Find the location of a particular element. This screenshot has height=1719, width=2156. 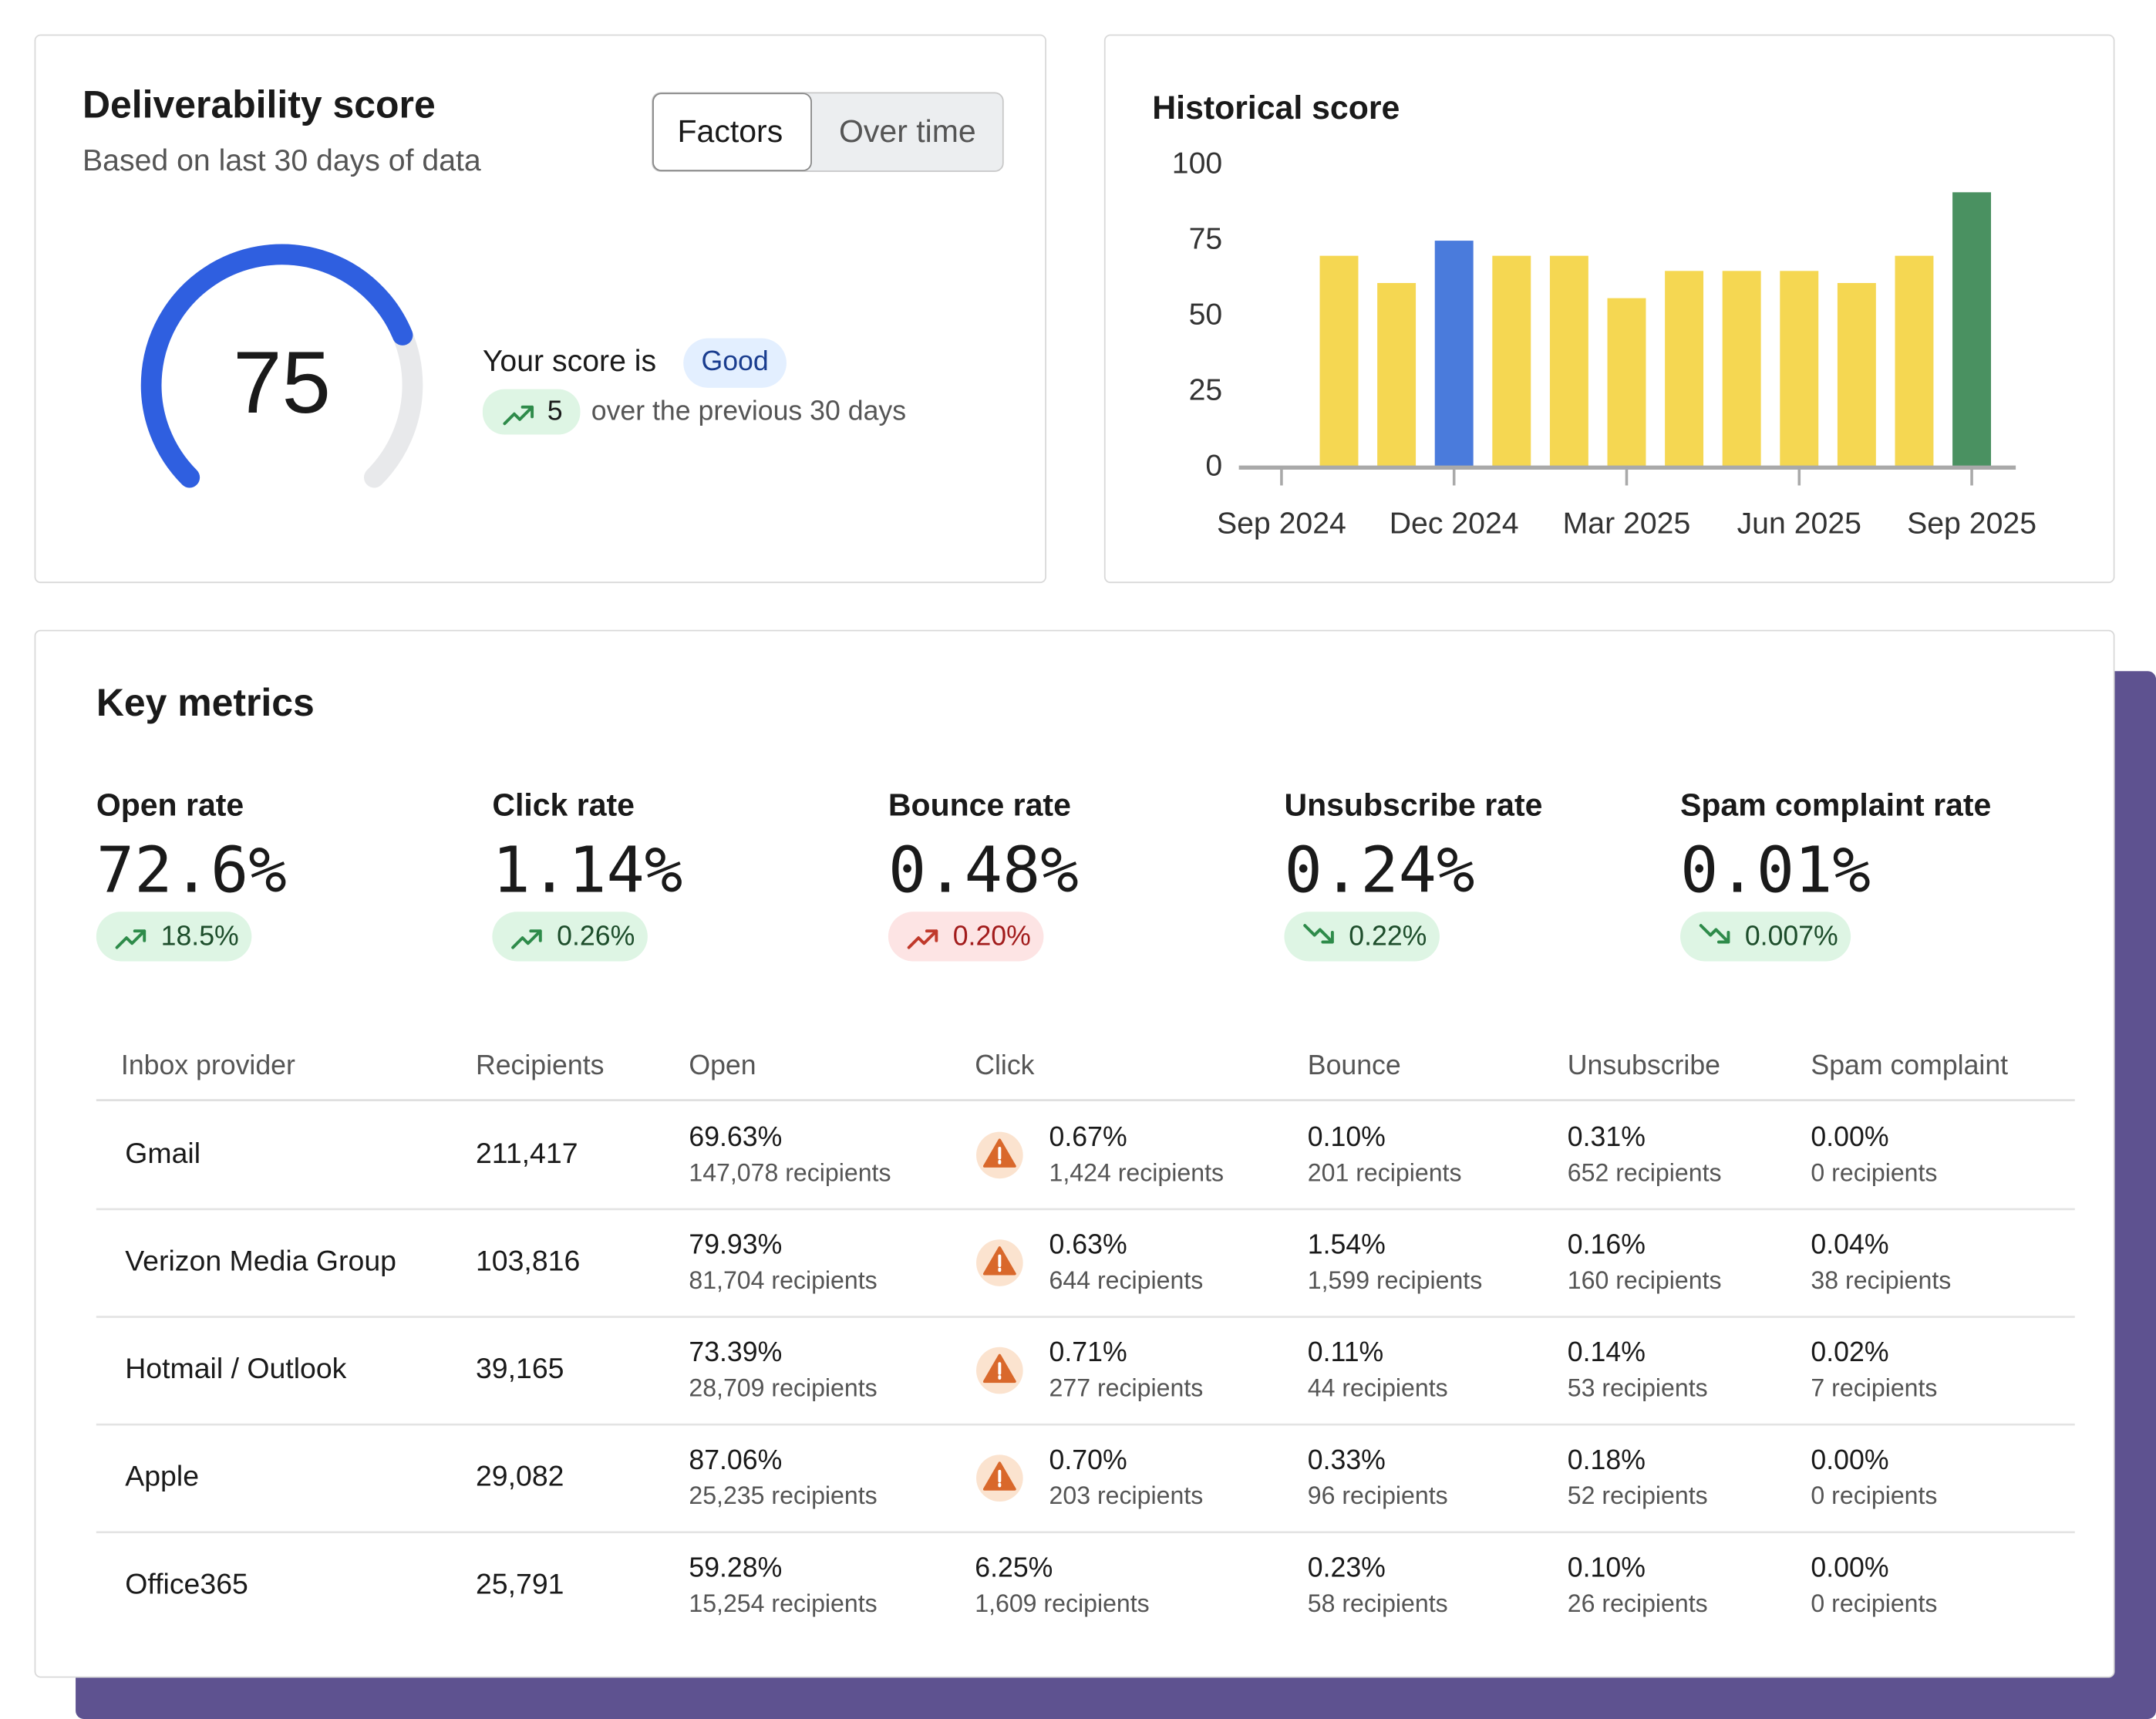

count: 15,254 recipients is located at coordinates (783, 1603).